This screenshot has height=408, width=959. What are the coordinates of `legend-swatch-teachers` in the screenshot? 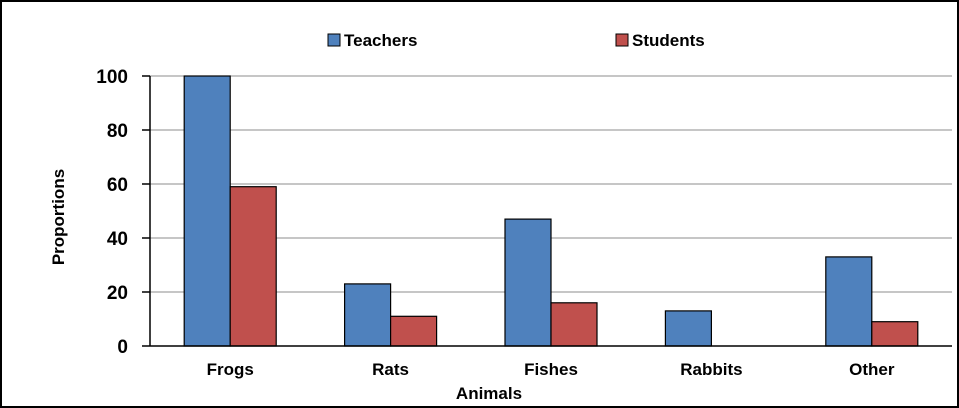 It's located at (334, 40).